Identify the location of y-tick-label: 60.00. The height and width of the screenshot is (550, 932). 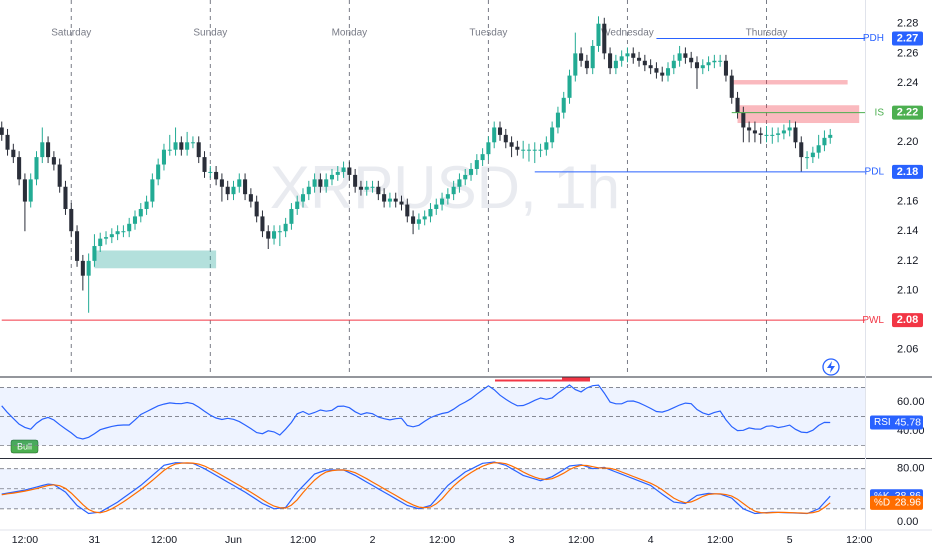
(911, 402).